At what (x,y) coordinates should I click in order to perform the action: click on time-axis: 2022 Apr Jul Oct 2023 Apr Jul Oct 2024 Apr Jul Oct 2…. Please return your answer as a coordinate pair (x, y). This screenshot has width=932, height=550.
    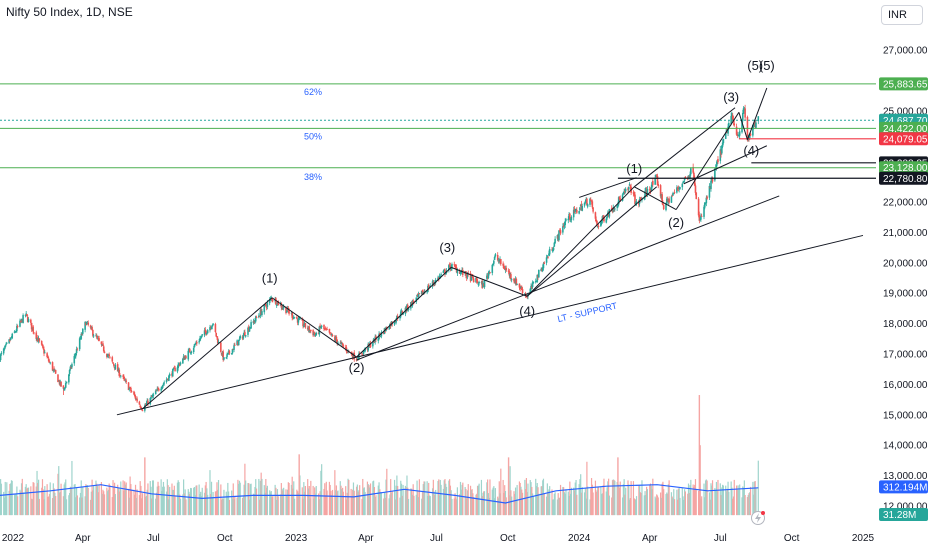
    Looking at the image, I should click on (438, 538).